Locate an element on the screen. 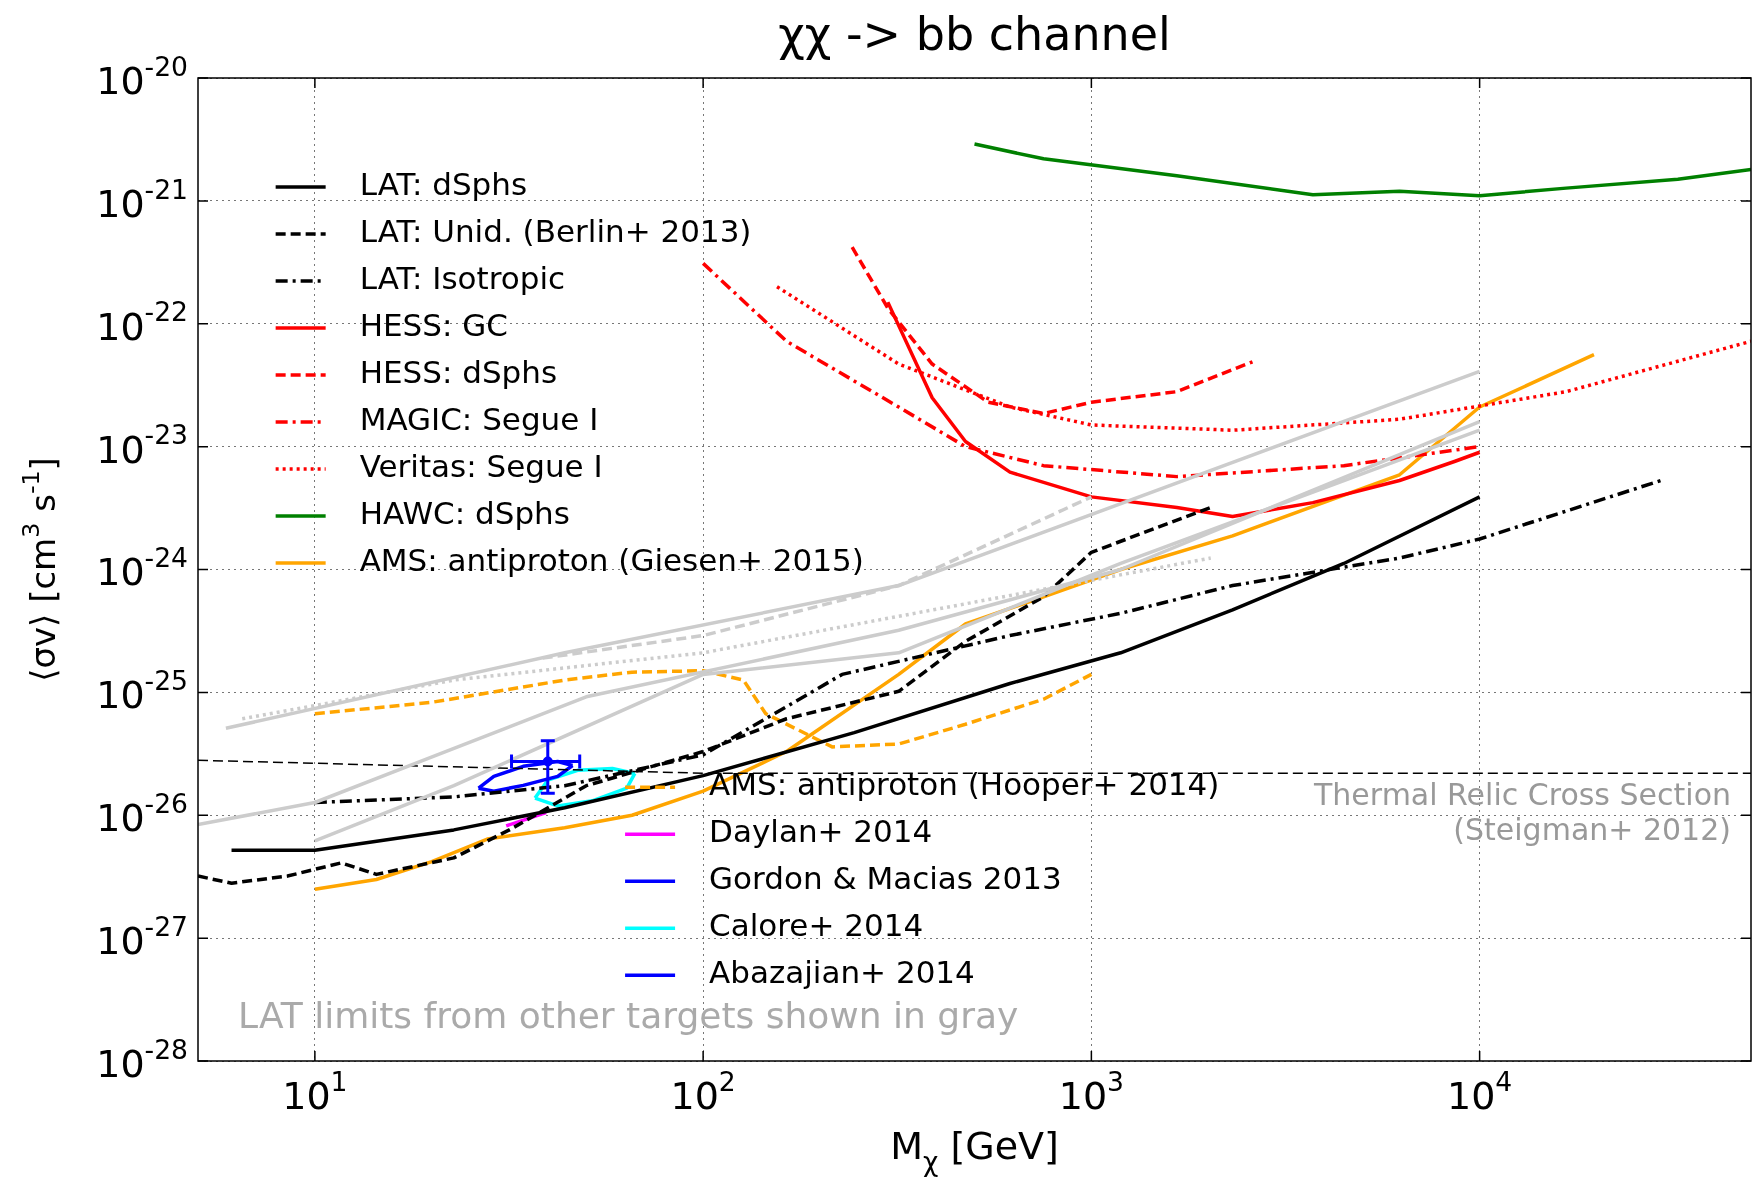 The width and height of the screenshot is (1764, 1187). chart-title: χχ -> bb channel is located at coordinates (974, 33).